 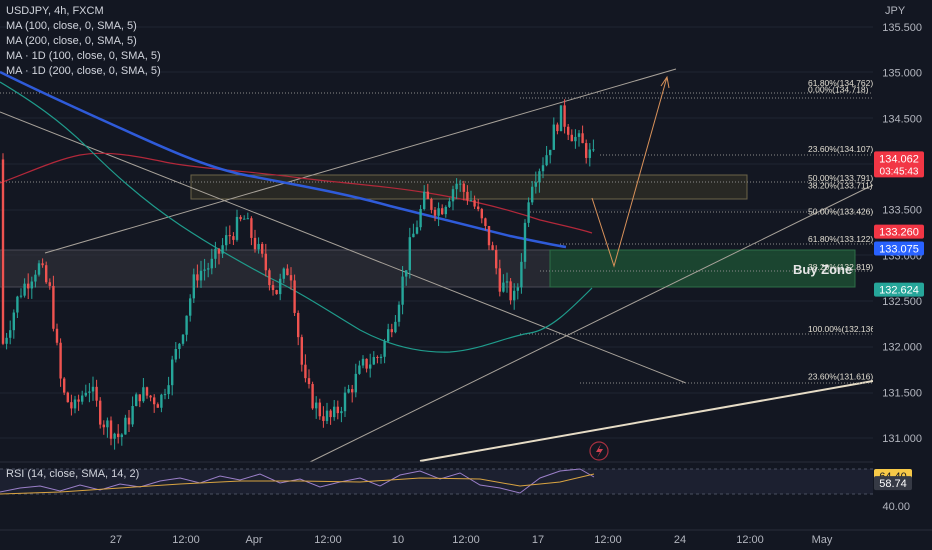 What do you see at coordinates (275, 268) in the screenshot?
I see `support-zone-wide` at bounding box center [275, 268].